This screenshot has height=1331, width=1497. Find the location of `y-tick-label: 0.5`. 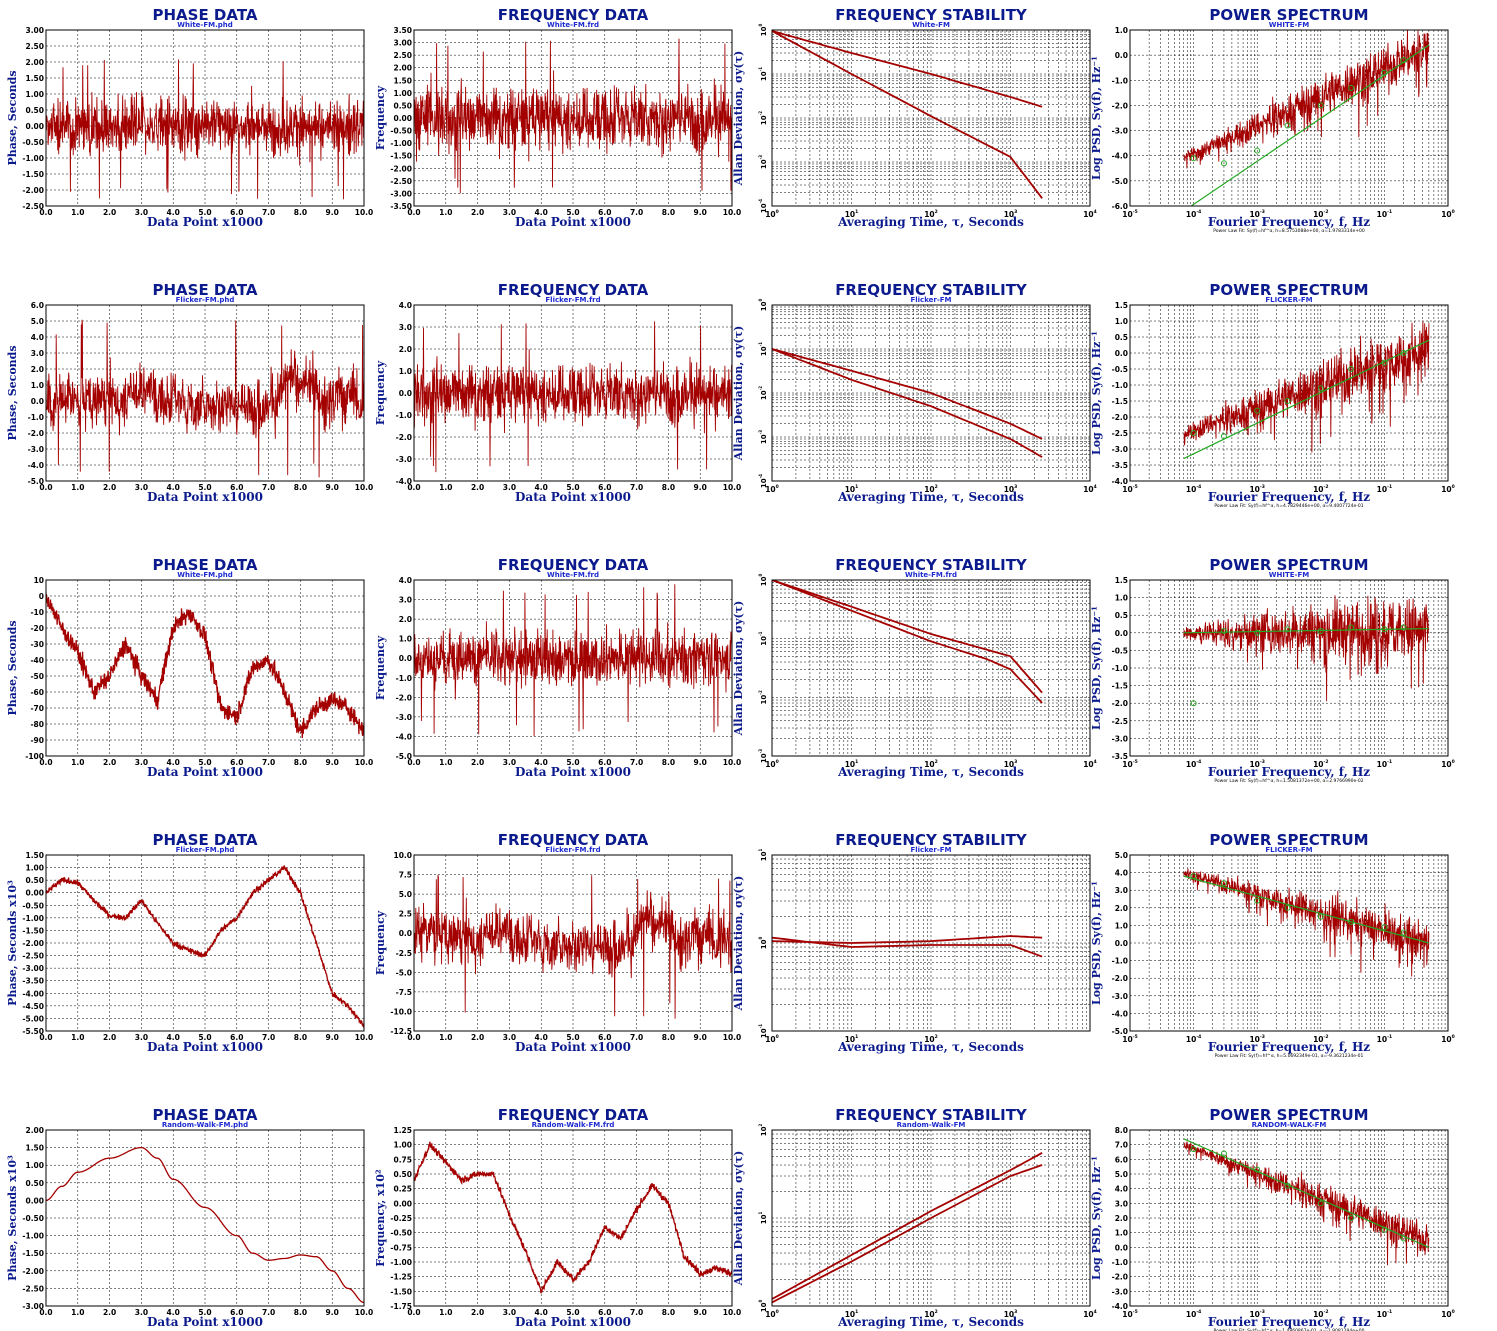

y-tick-label: 0.5 is located at coordinates (1121, 615).